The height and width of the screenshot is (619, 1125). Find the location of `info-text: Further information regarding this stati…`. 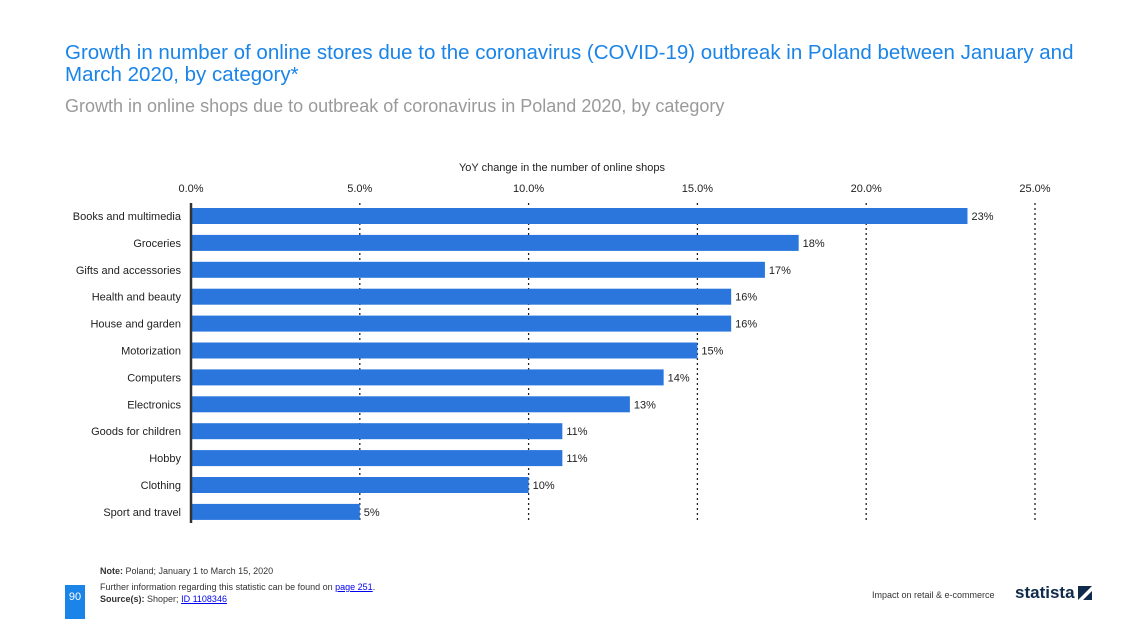

info-text: Further information regarding this stati… is located at coordinates (216, 587).